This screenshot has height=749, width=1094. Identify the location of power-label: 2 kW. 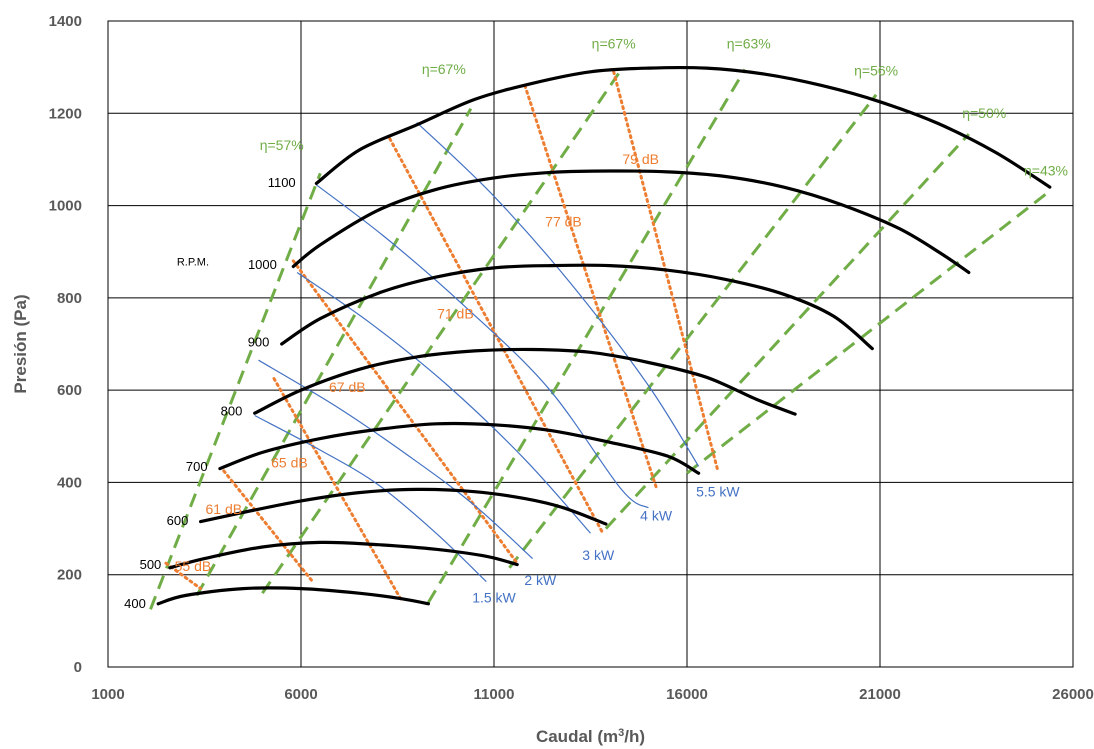
(540, 580).